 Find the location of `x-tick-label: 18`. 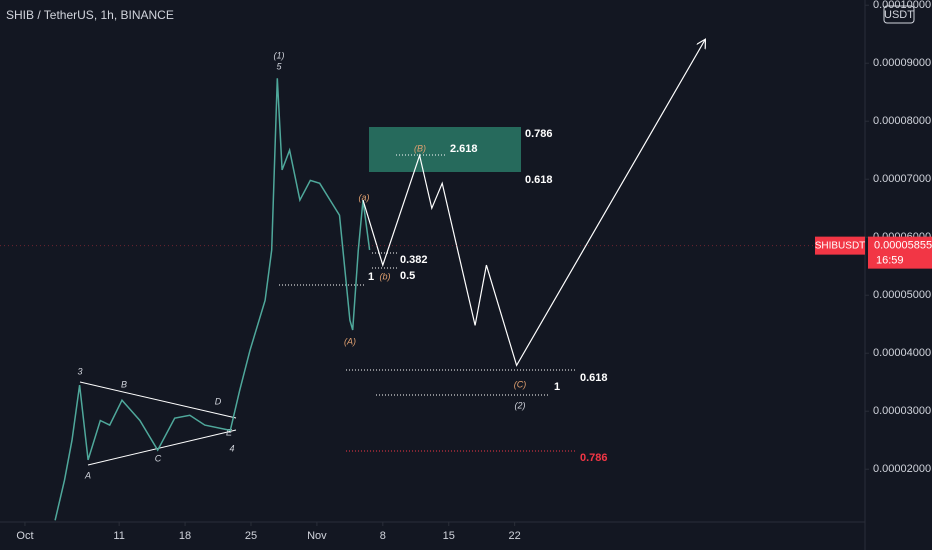

x-tick-label: 18 is located at coordinates (185, 536).